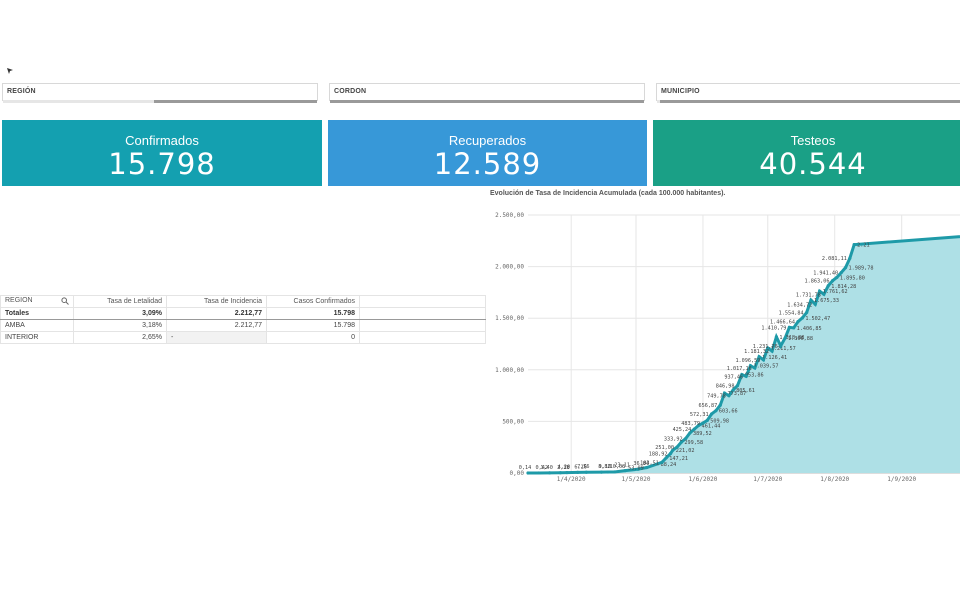 The height and width of the screenshot is (600, 960). I want to click on kpi-confirmados-value: 15.798, so click(162, 164).